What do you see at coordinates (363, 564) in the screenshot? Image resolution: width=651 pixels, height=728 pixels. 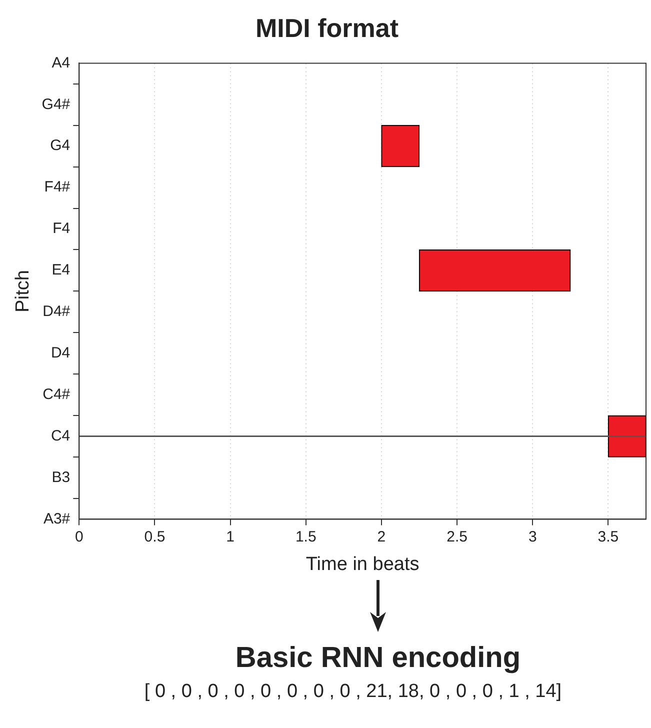 I see `x-axis-title: Time in beats` at bounding box center [363, 564].